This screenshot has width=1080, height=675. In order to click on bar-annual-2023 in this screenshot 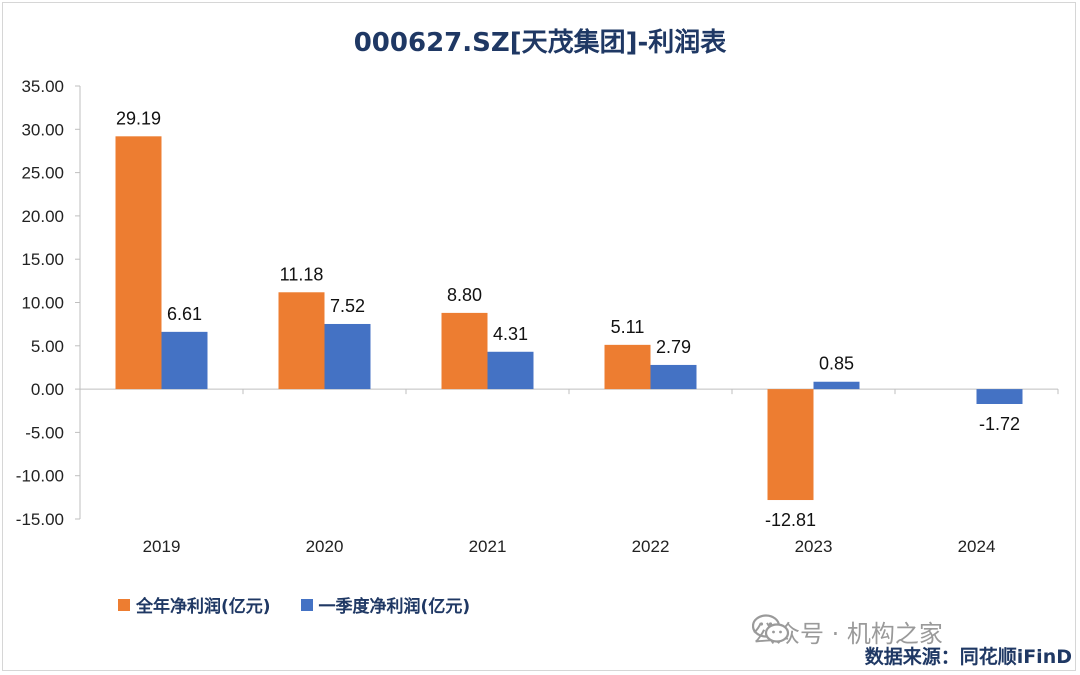, I will do `click(790, 445)`.